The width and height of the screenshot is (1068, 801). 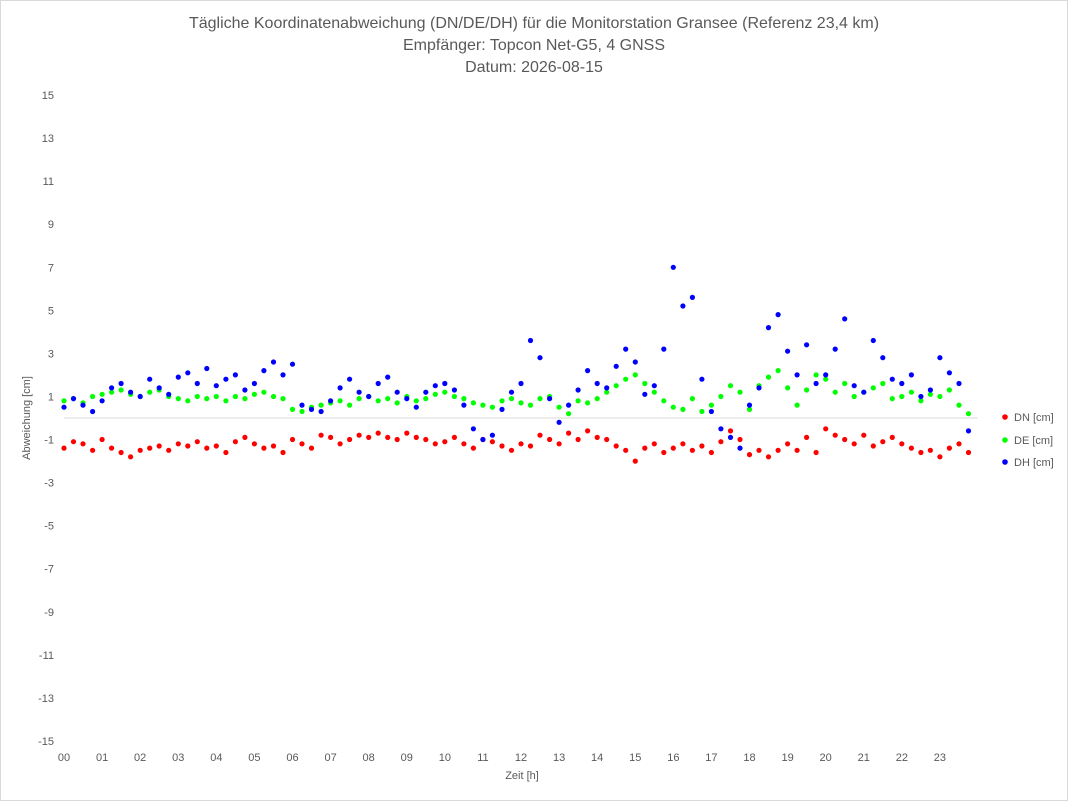 I want to click on x-tick-label: 06, so click(x=292, y=758).